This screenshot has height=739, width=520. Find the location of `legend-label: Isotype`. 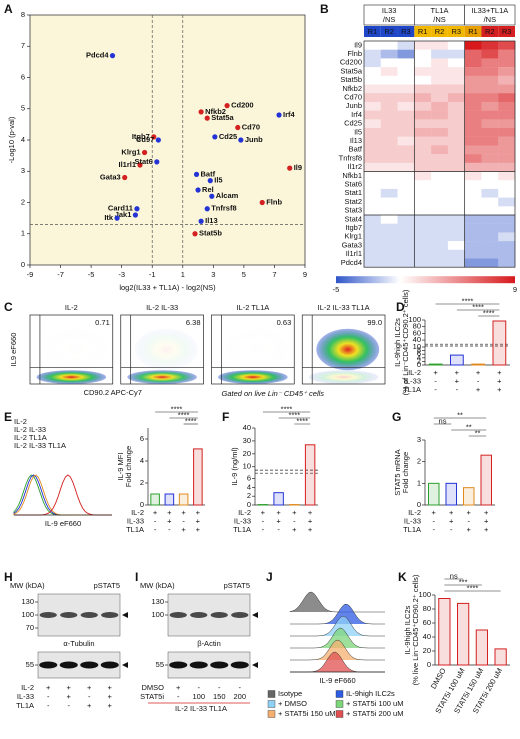

legend-label: Isotype is located at coordinates (290, 693).